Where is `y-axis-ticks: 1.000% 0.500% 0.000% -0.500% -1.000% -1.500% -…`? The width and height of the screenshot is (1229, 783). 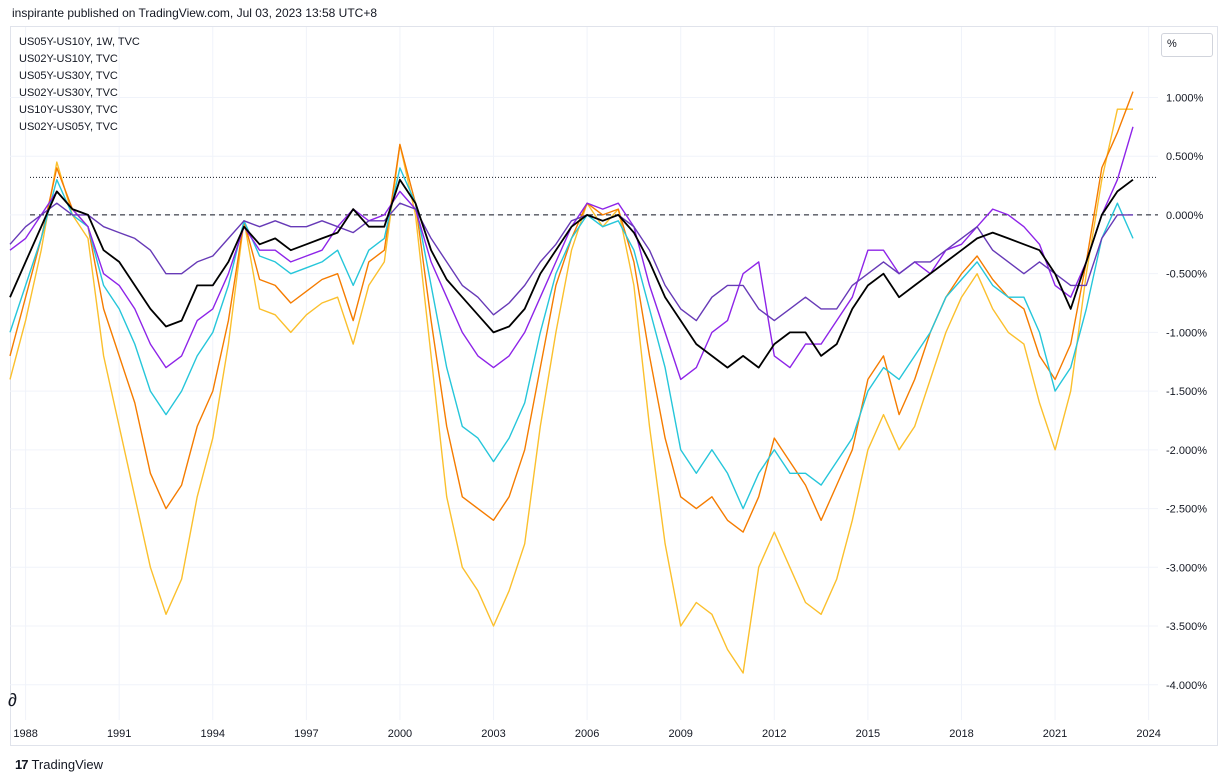 y-axis-ticks: 1.000% 0.500% 0.000% -0.500% -1.000% -1.500% -… is located at coordinates (1186, 391).